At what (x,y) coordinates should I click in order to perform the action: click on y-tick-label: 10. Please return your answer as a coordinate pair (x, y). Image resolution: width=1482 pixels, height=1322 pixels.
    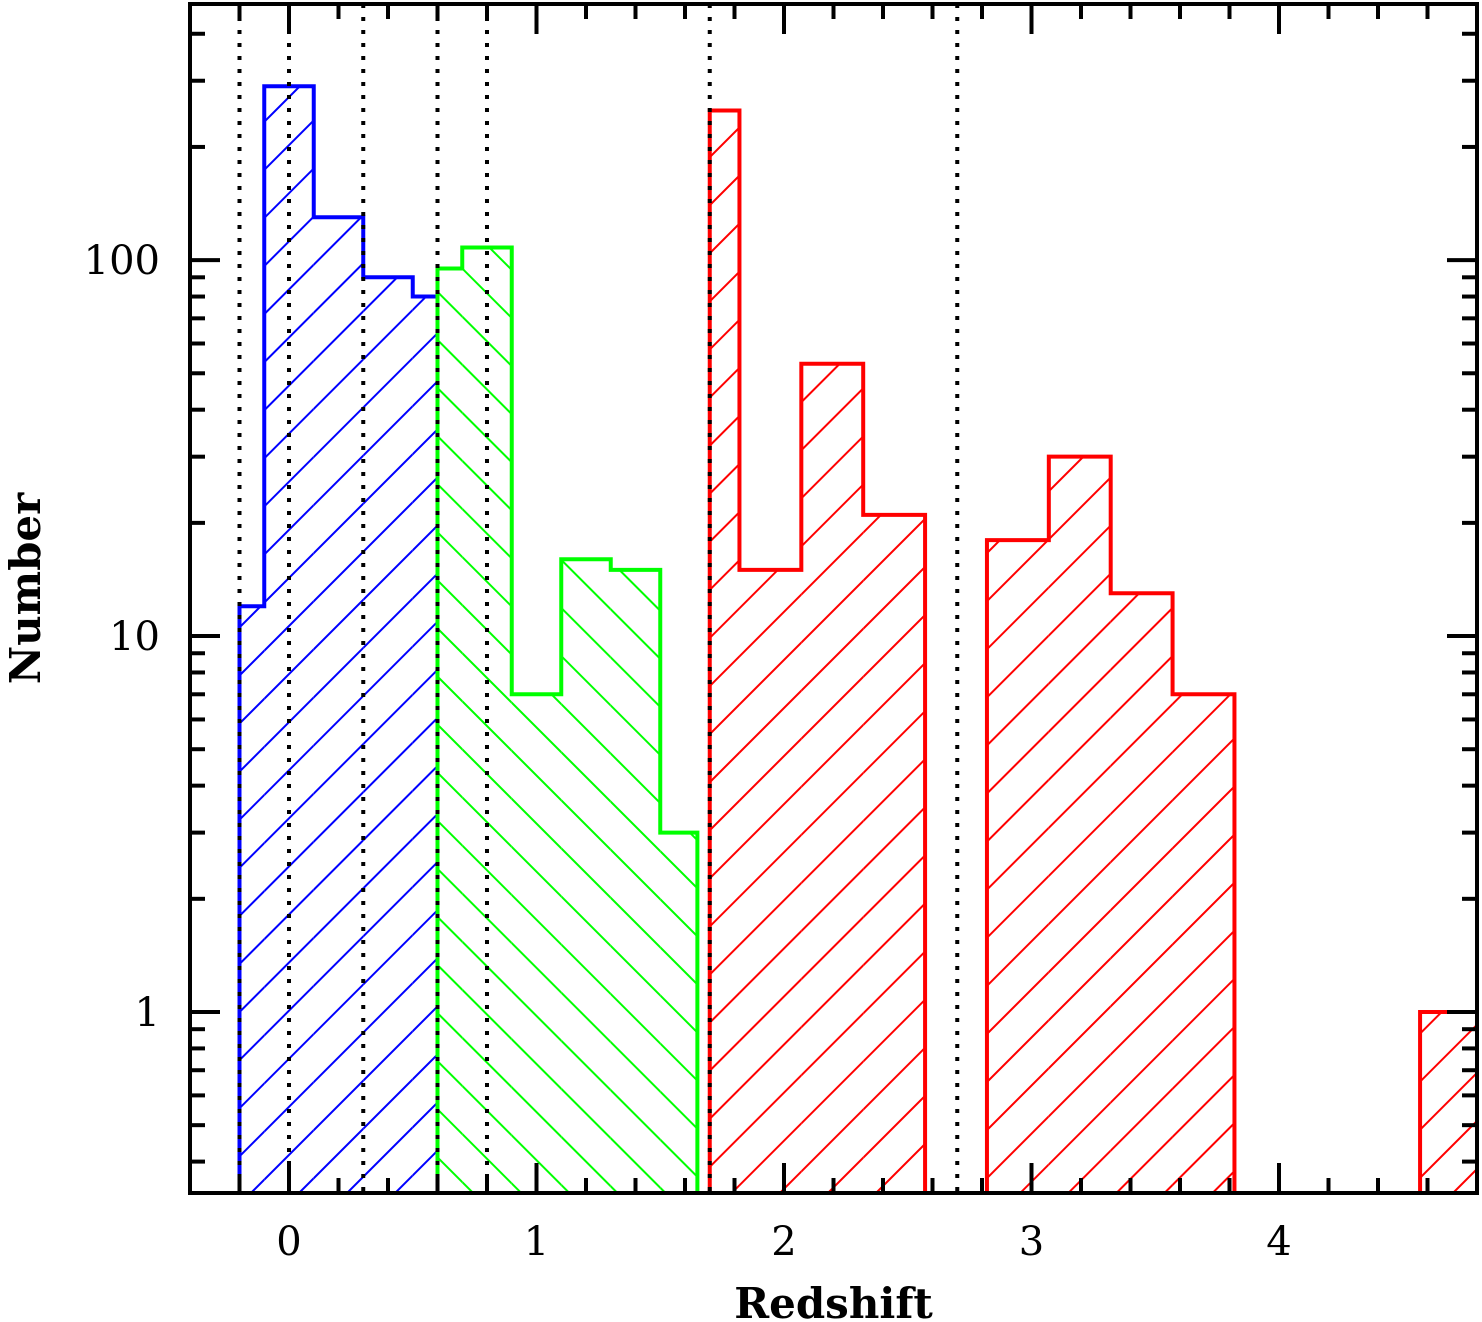
    Looking at the image, I should click on (134, 637).